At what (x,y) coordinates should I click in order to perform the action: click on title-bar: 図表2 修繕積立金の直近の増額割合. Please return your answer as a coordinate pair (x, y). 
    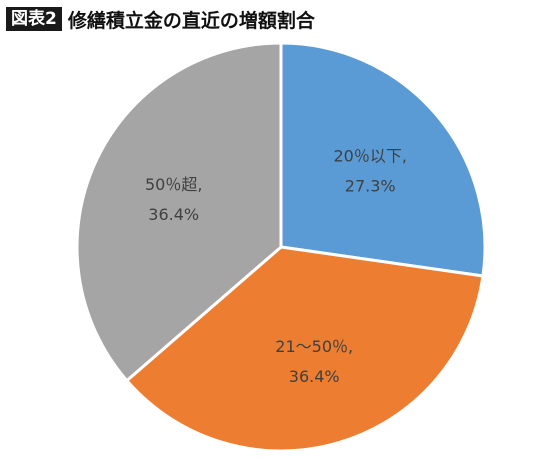
    Looking at the image, I should click on (160, 19).